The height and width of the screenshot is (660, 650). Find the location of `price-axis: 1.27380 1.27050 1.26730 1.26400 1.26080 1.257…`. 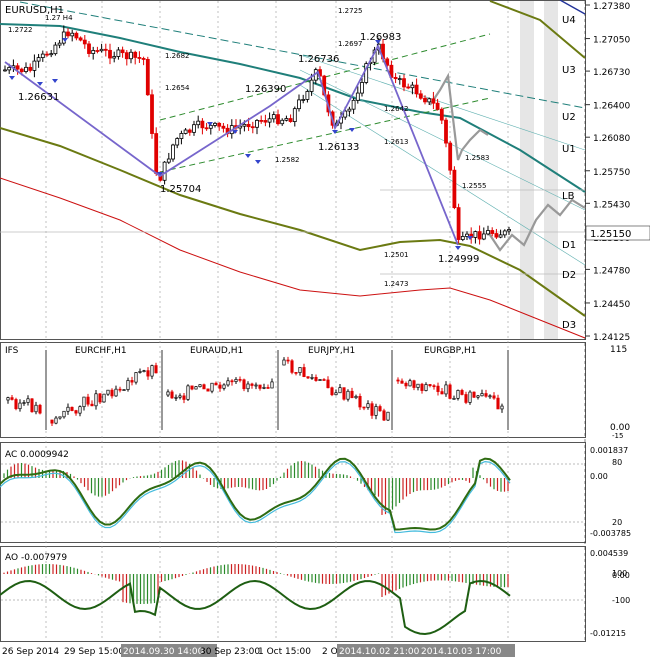

price-axis: 1.27380 1.27050 1.26730 1.26400 1.26080 1.257… is located at coordinates (607, 172).